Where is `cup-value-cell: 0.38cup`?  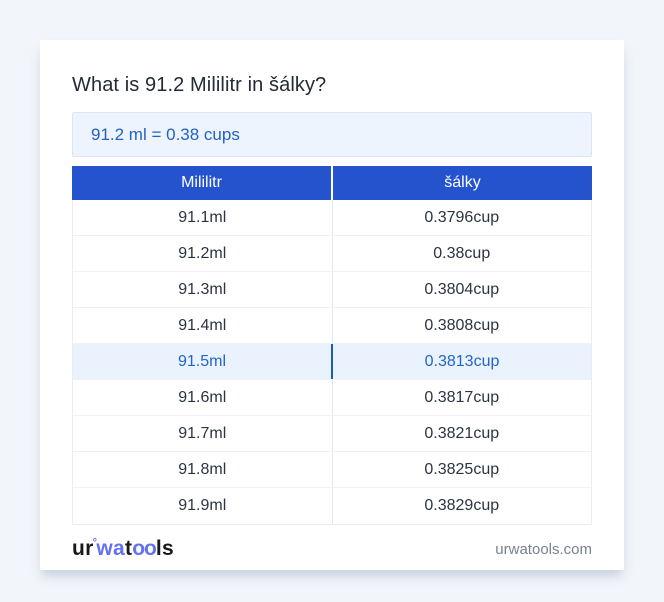 cup-value-cell: 0.38cup is located at coordinates (462, 253).